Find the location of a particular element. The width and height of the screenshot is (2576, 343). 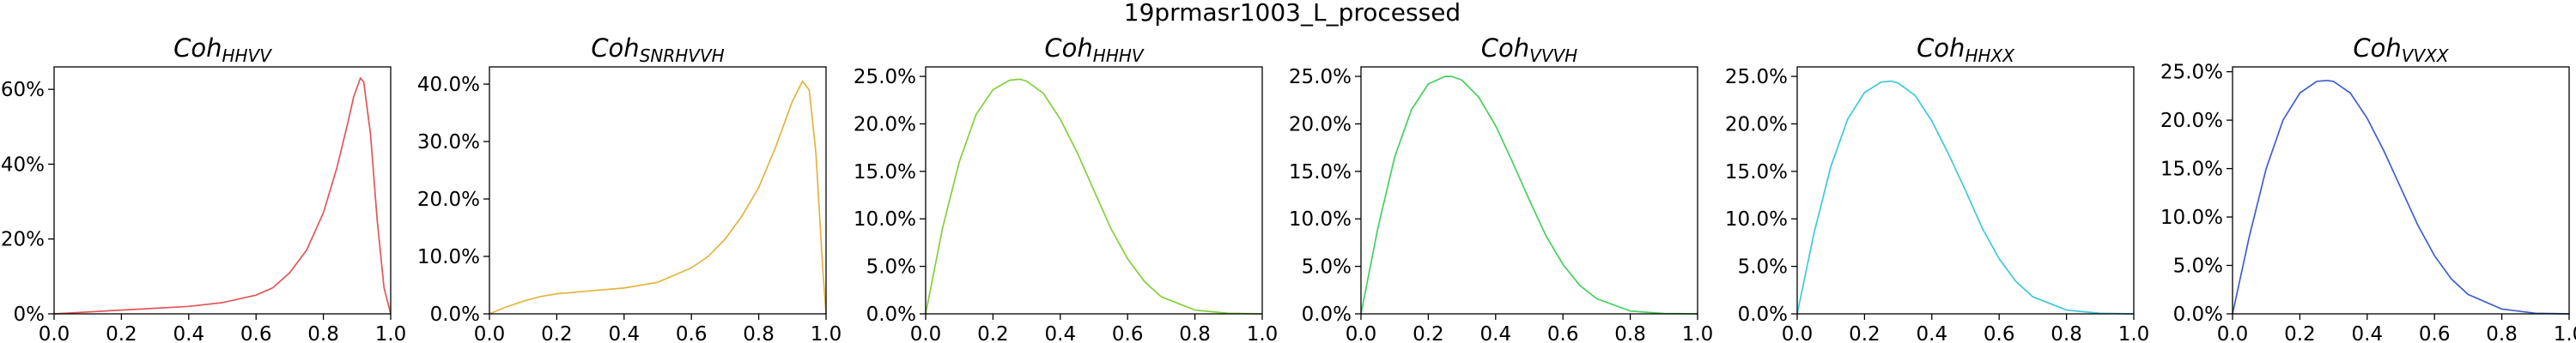

subplot-title: CohHHXX is located at coordinates (1966, 49).